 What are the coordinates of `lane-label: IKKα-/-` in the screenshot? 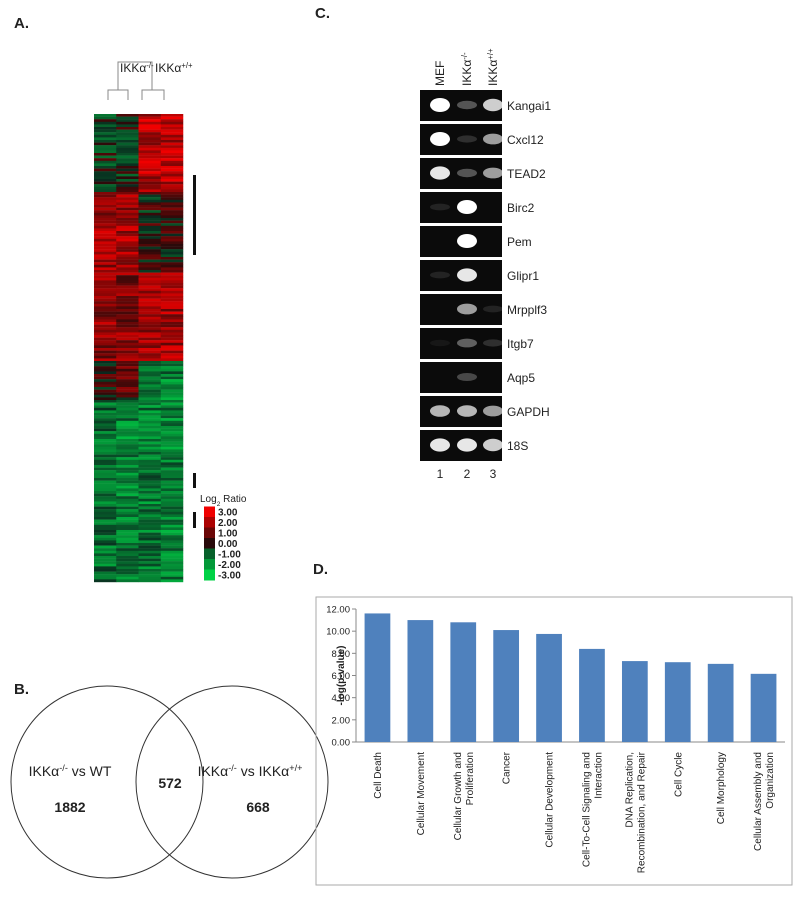 It's located at (467, 69).